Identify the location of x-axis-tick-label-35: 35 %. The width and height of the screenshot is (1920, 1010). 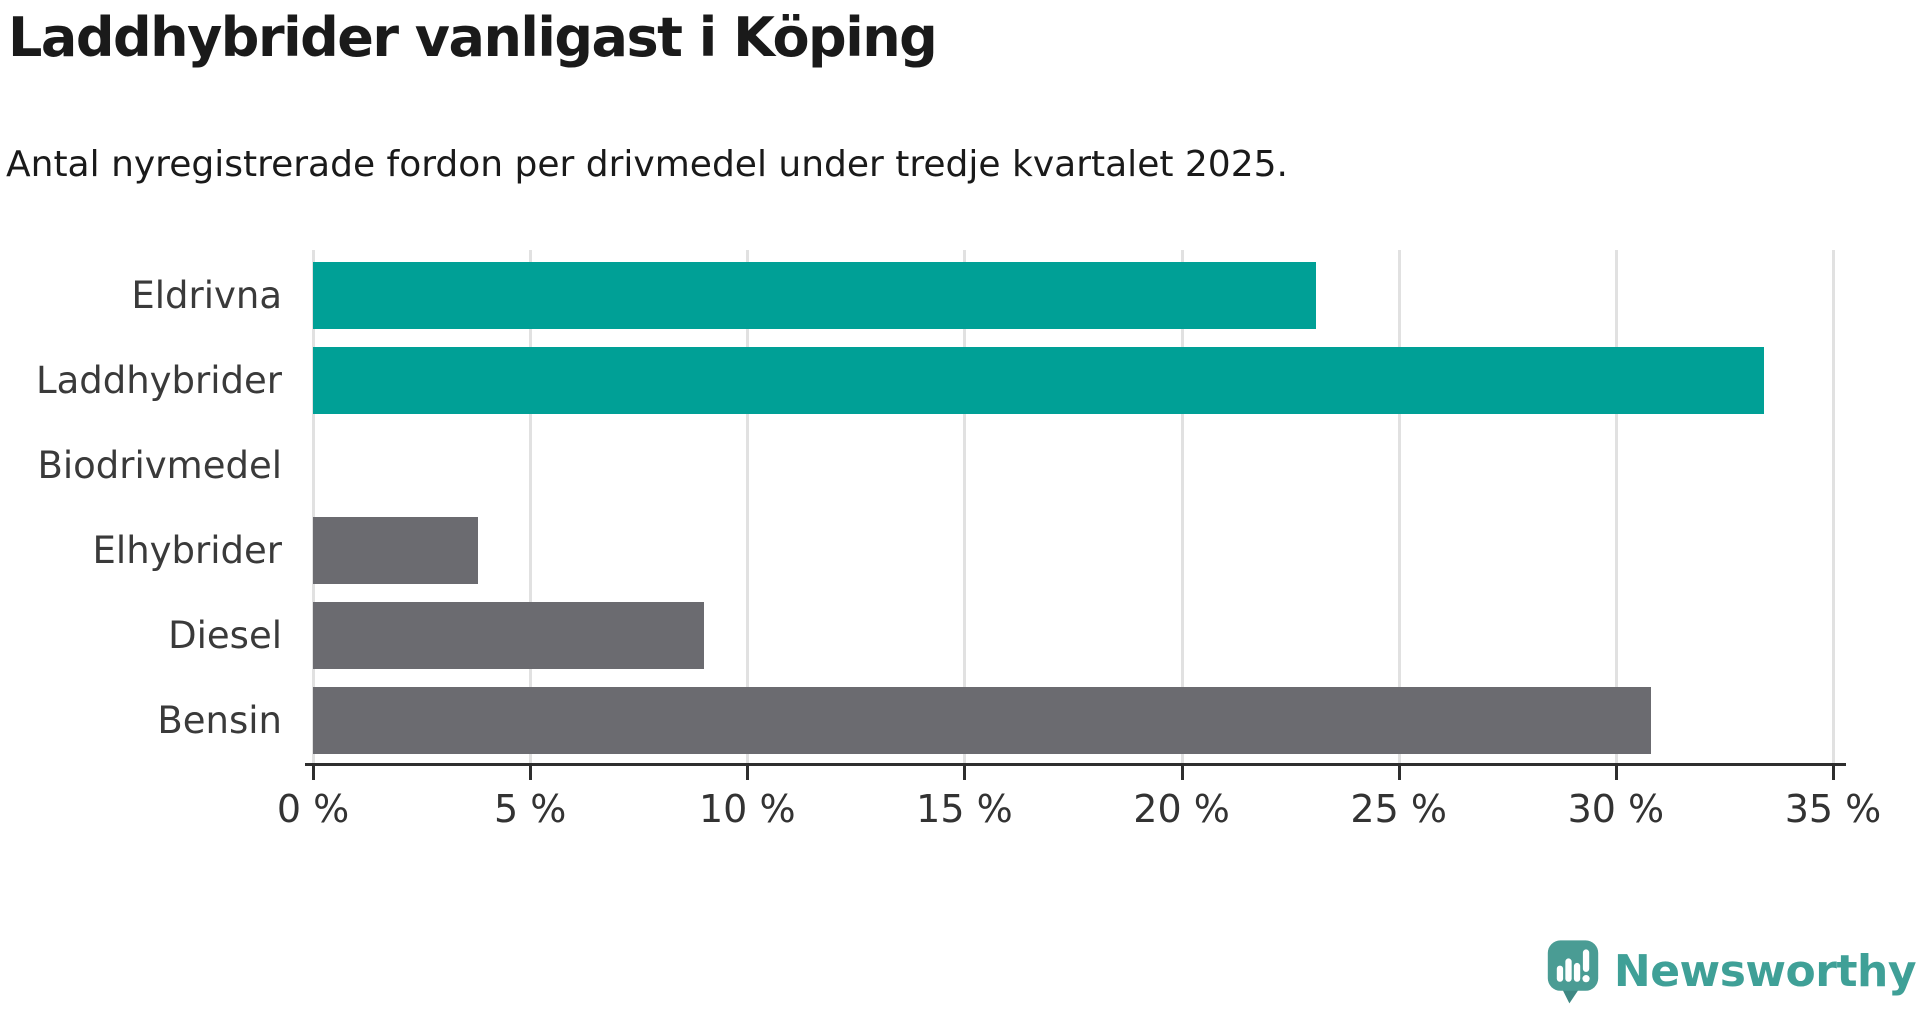
(1833, 809).